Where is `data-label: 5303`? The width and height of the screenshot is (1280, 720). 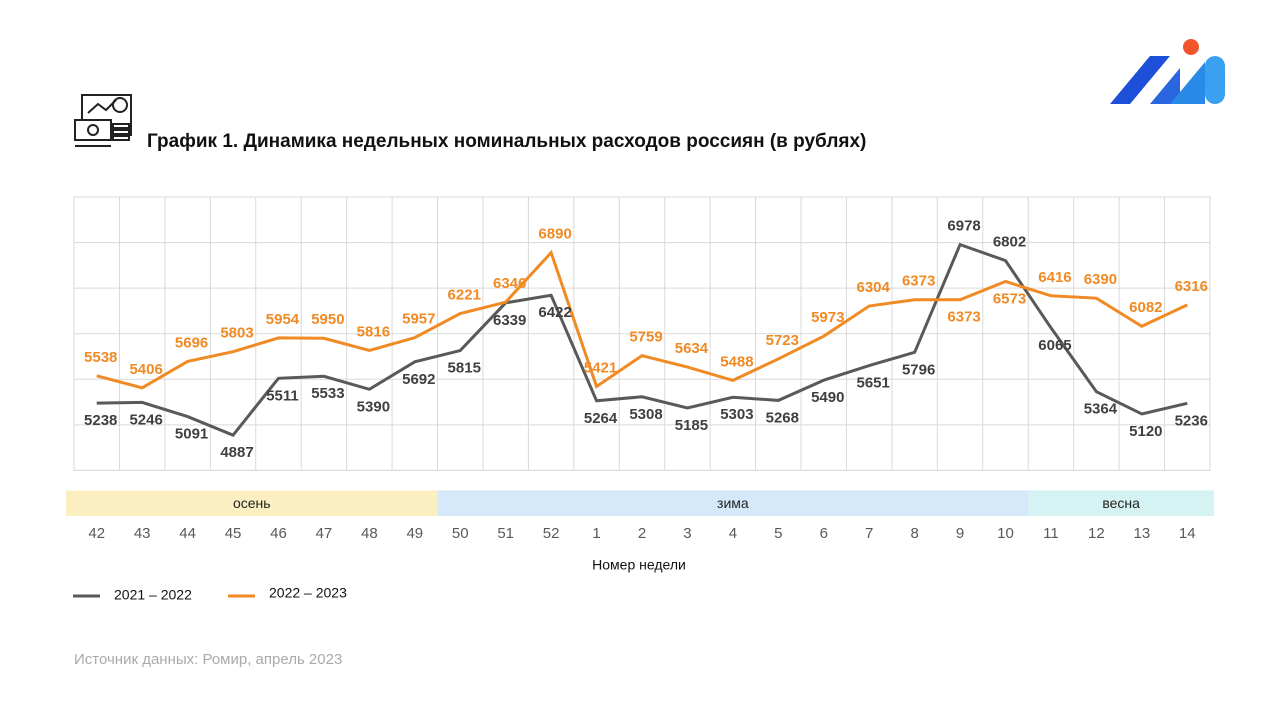
data-label: 5303 is located at coordinates (736, 414).